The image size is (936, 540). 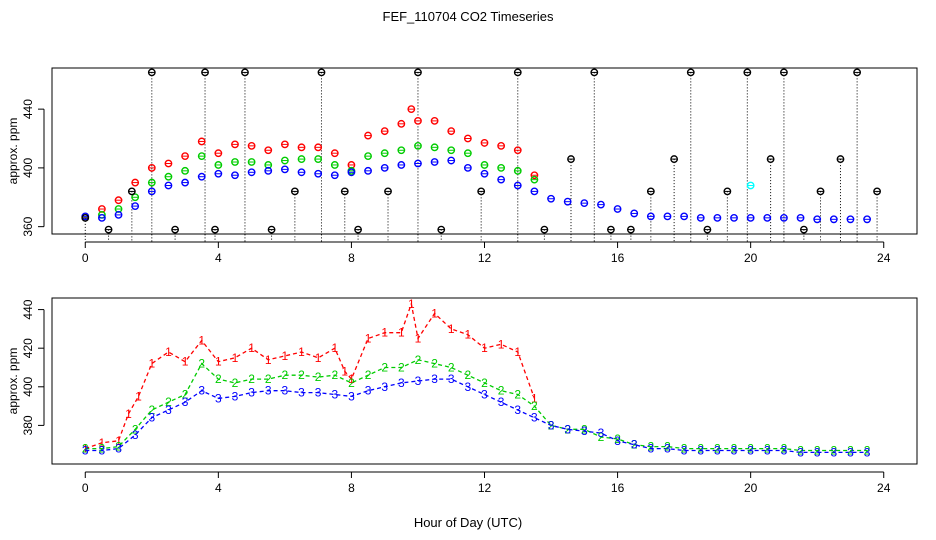 I want to click on top-y-tick-label: 400, so click(x=28, y=168).